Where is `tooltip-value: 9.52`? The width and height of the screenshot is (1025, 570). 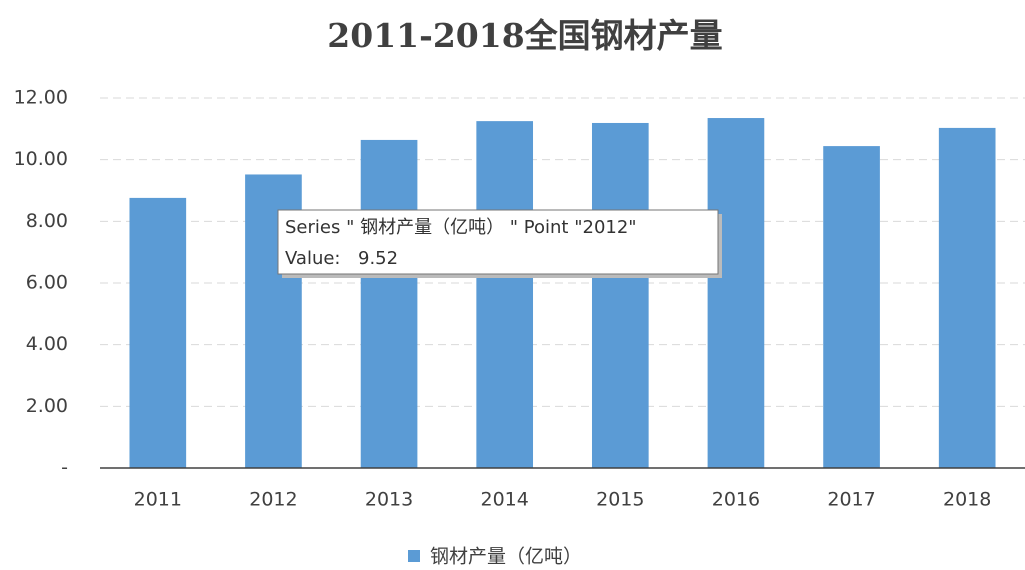 tooltip-value: 9.52 is located at coordinates (378, 258).